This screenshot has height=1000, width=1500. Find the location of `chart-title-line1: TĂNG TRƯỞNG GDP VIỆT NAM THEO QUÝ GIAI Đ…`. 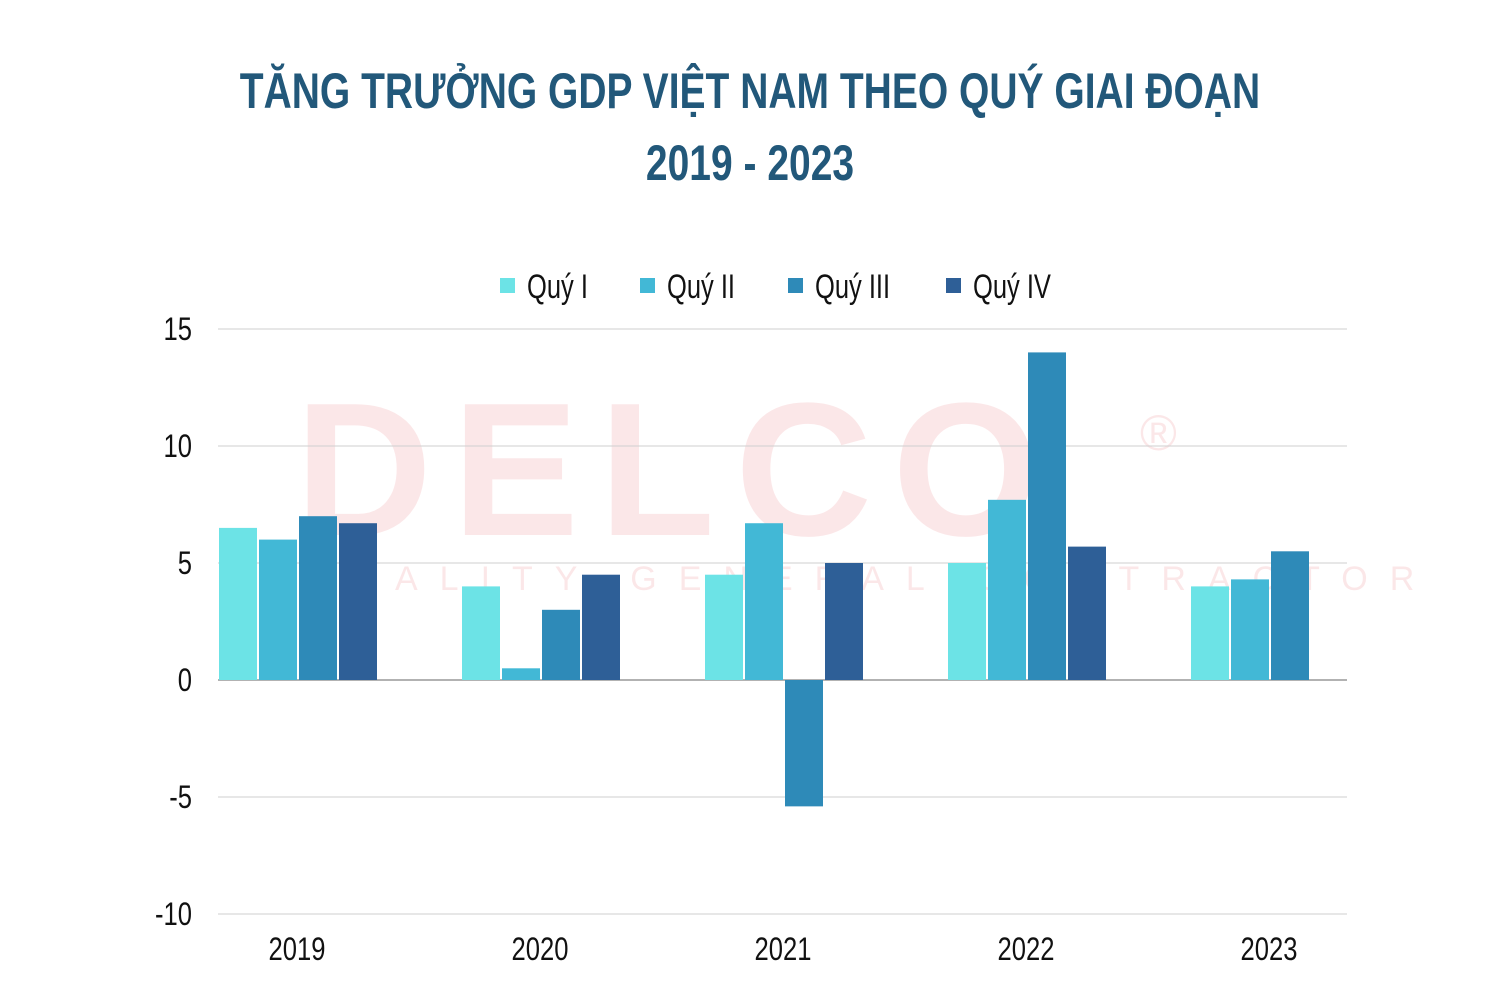

chart-title-line1: TĂNG TRƯỞNG GDP VIỆT NAM THEO QUÝ GIAI Đ… is located at coordinates (750, 91).